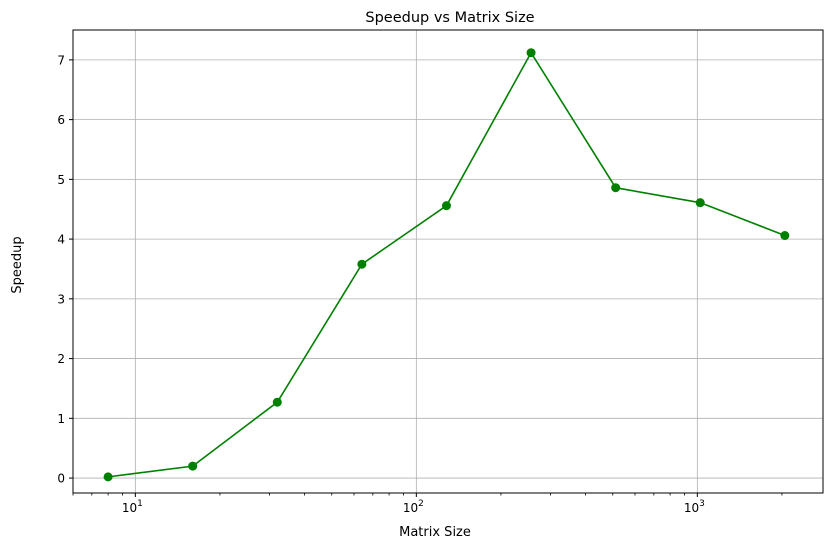  I want to click on y-tick-label: 5, so click(61, 180).